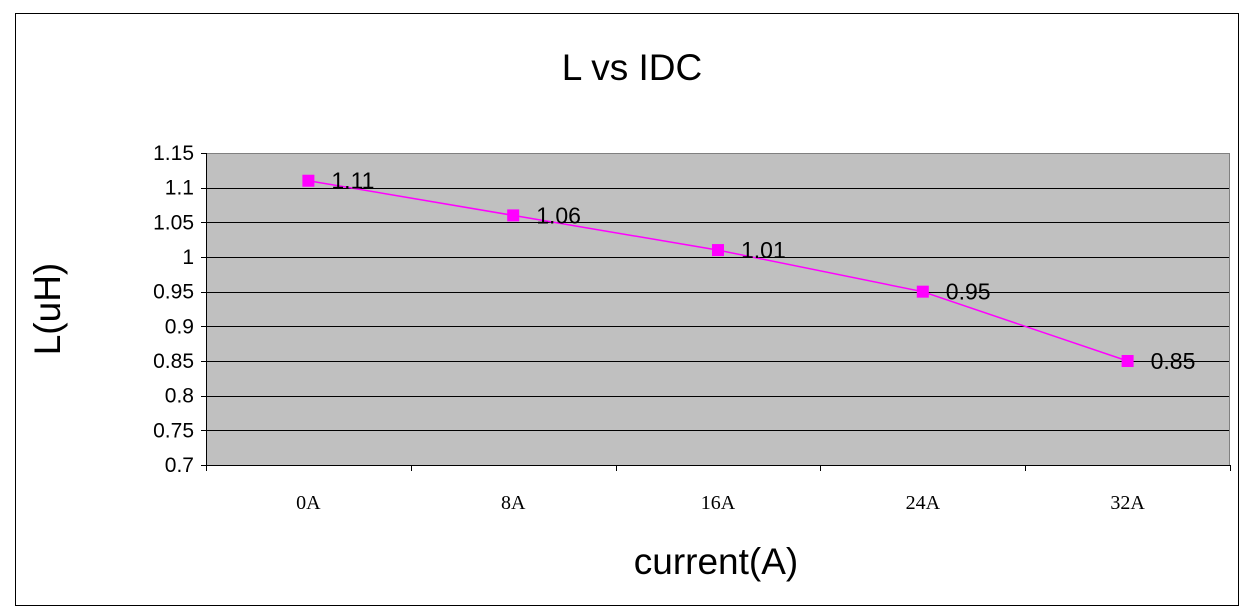  Describe the element at coordinates (179, 188) in the screenshot. I see `y-tick-label: 1.1` at that location.